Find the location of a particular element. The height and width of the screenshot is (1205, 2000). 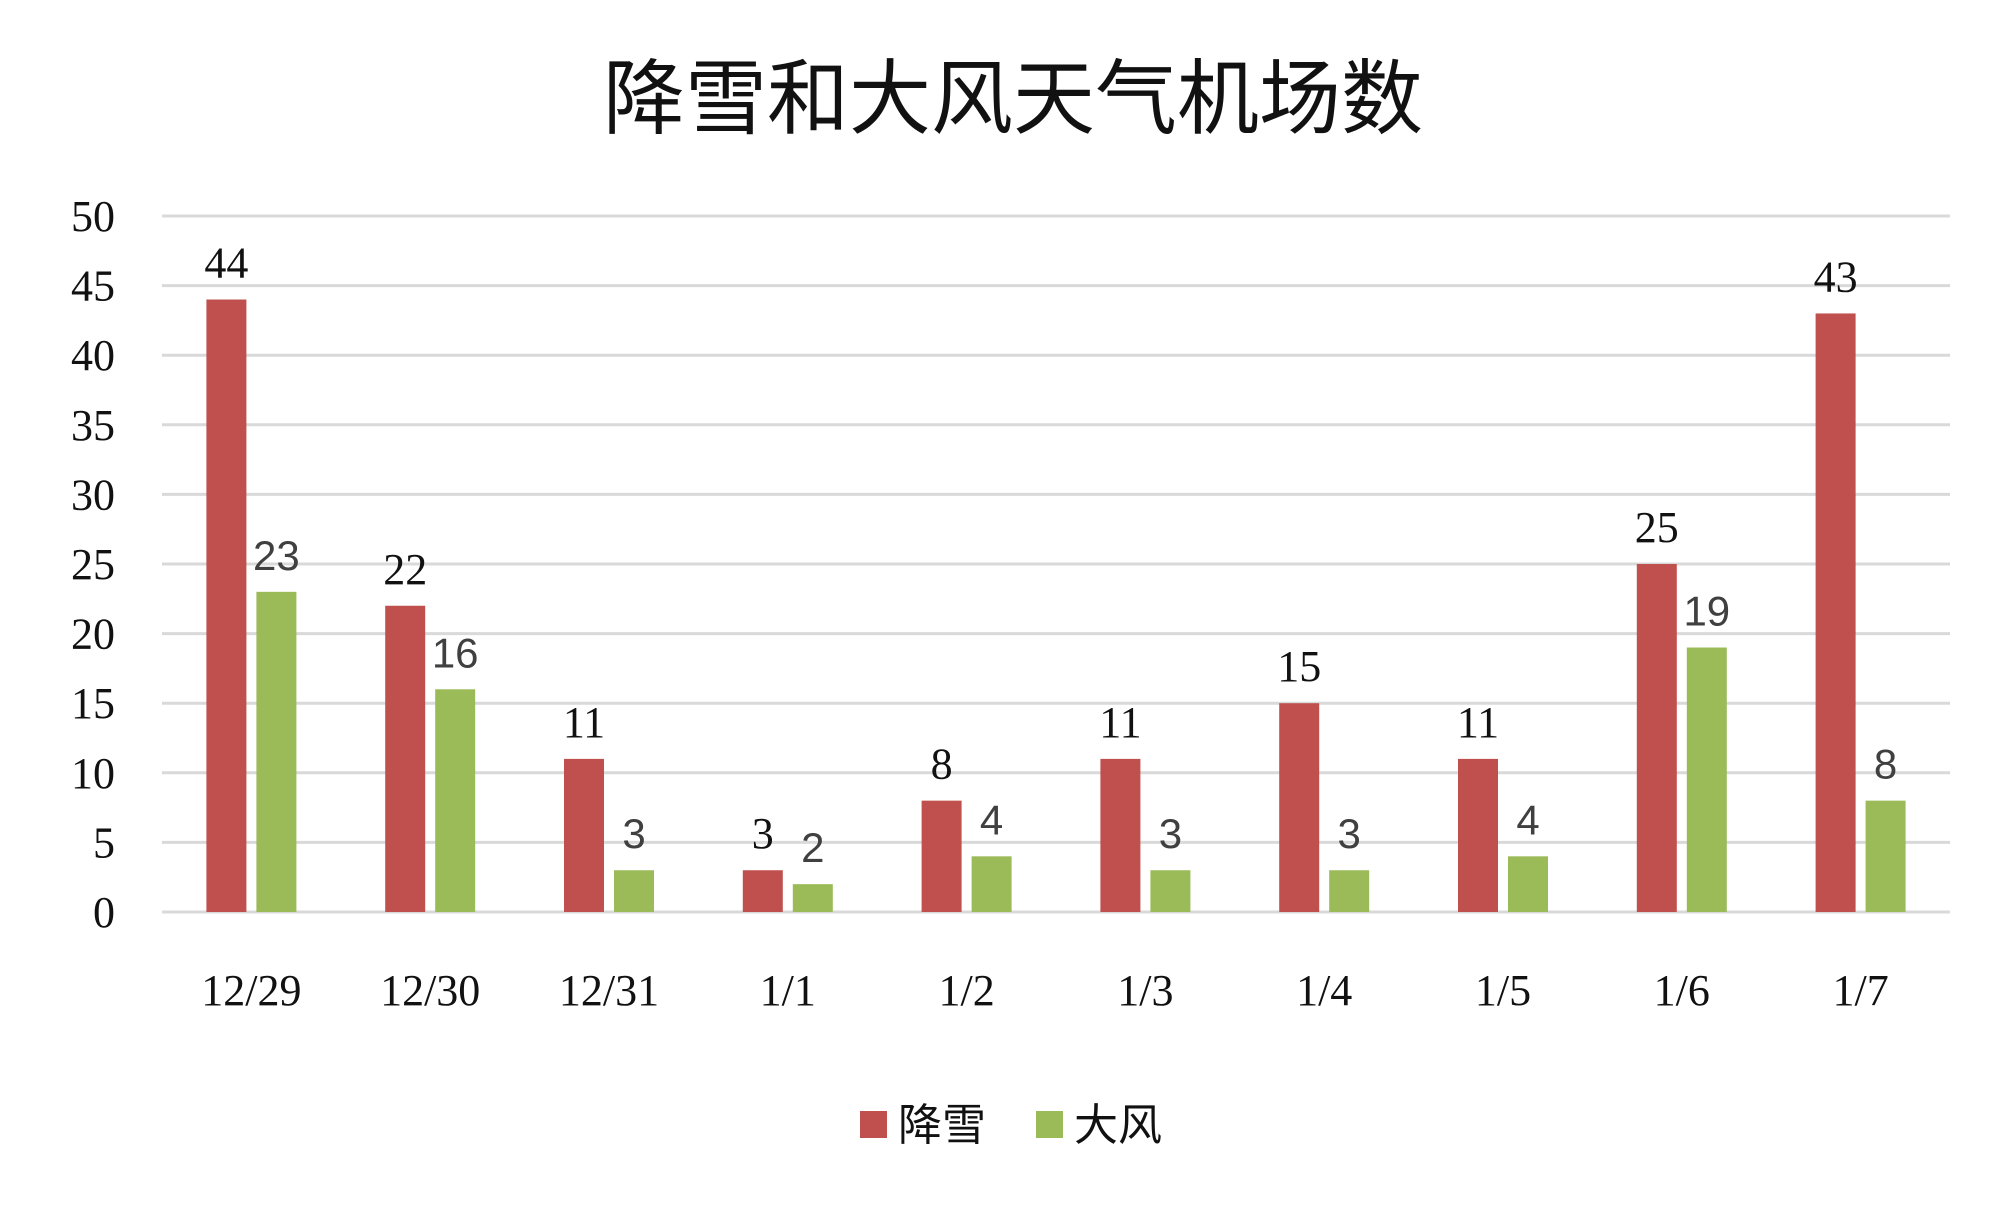

y-tick-label: 20 is located at coordinates (93, 634).